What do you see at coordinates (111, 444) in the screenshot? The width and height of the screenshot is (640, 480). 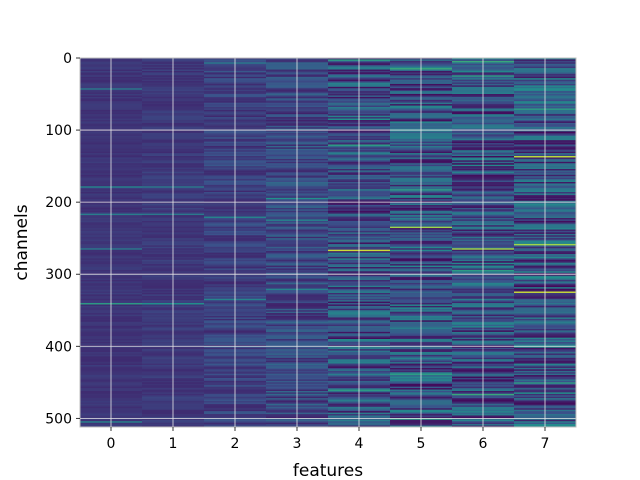 I see `x-tick-label: 0` at bounding box center [111, 444].